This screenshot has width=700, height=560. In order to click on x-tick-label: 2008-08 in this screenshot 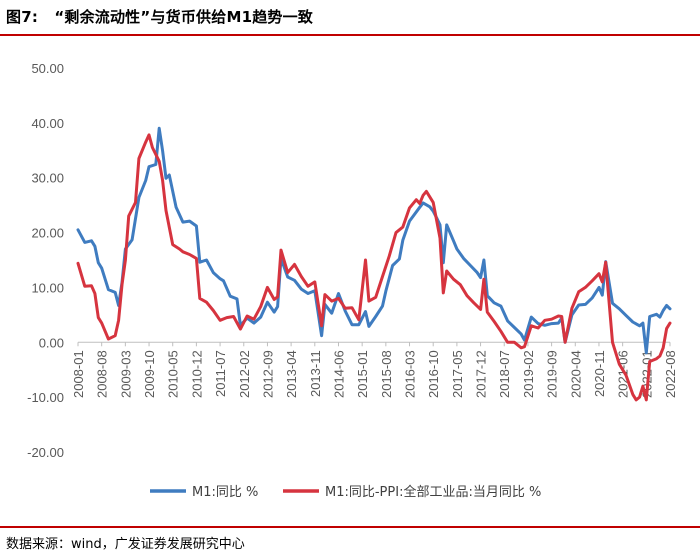, I will do `click(102, 374)`.